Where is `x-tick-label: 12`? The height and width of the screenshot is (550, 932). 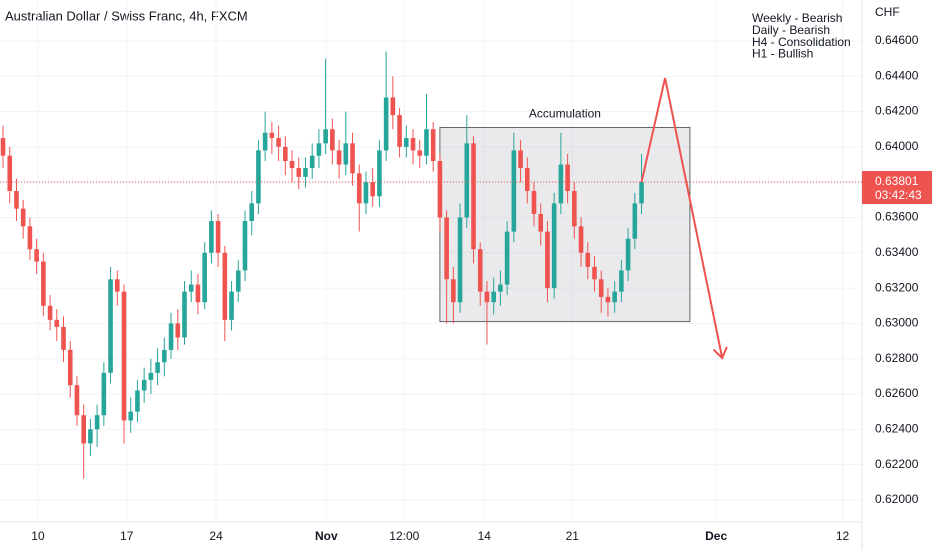 x-tick-label: 12 is located at coordinates (843, 536).